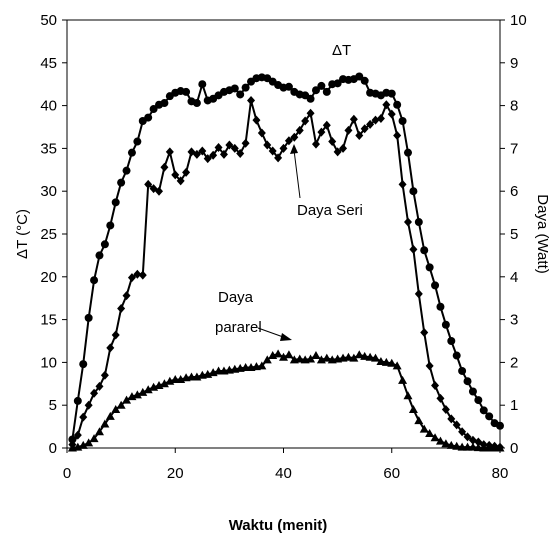 The image size is (558, 535). Describe the element at coordinates (514, 234) in the screenshot. I see `y2-tick-label-5: 5` at that location.